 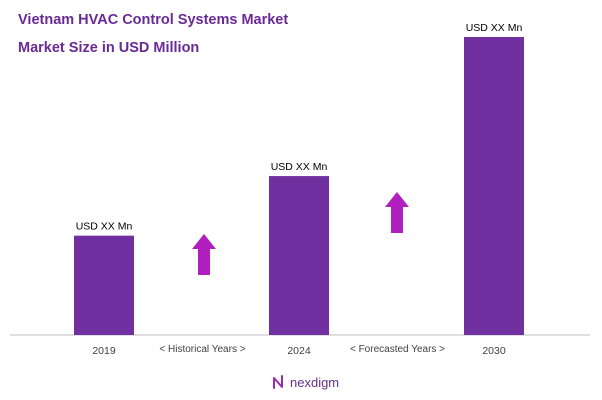 I want to click on bar-2030, so click(x=494, y=186).